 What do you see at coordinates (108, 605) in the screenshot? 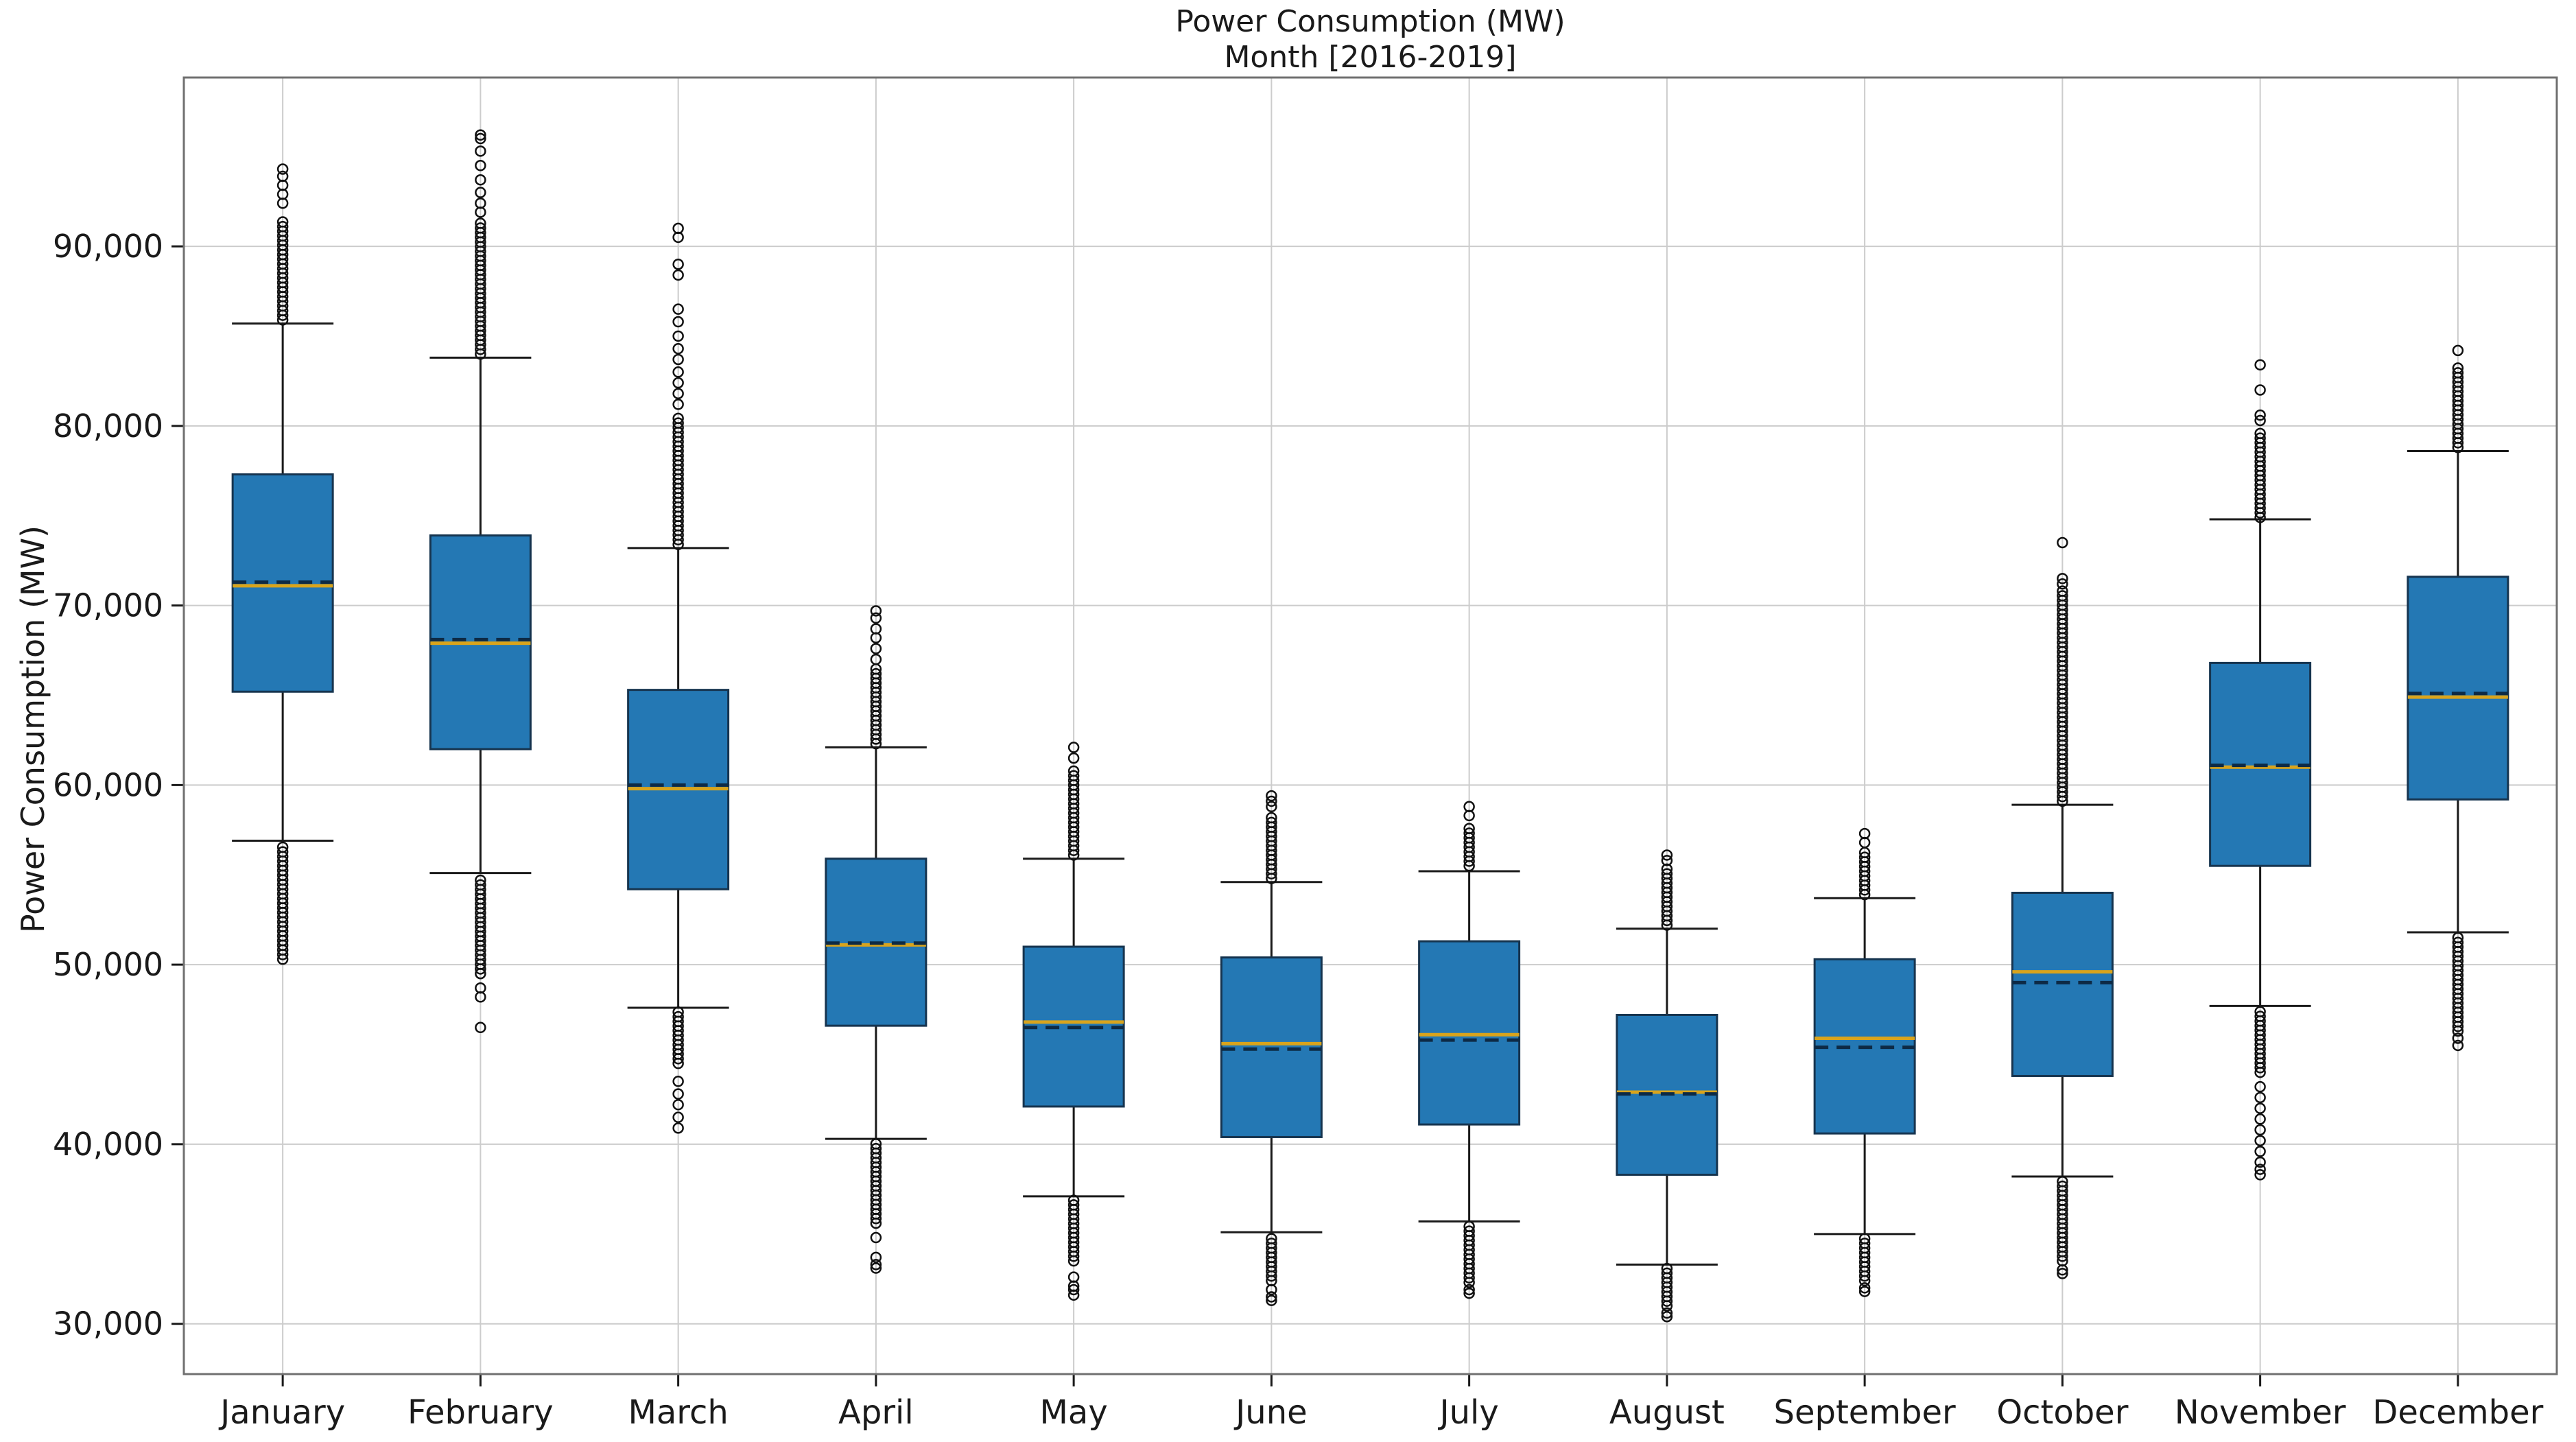
I see `y-tick-label-70000: 70,000` at bounding box center [108, 605].